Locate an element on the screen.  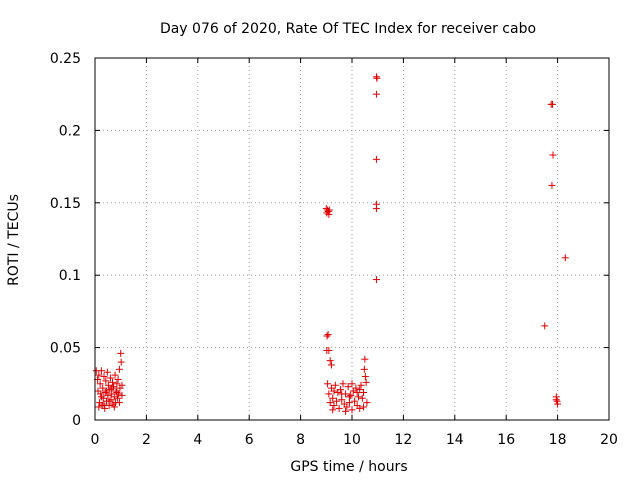
y-tick-label: 0.25 is located at coordinates (65, 59).